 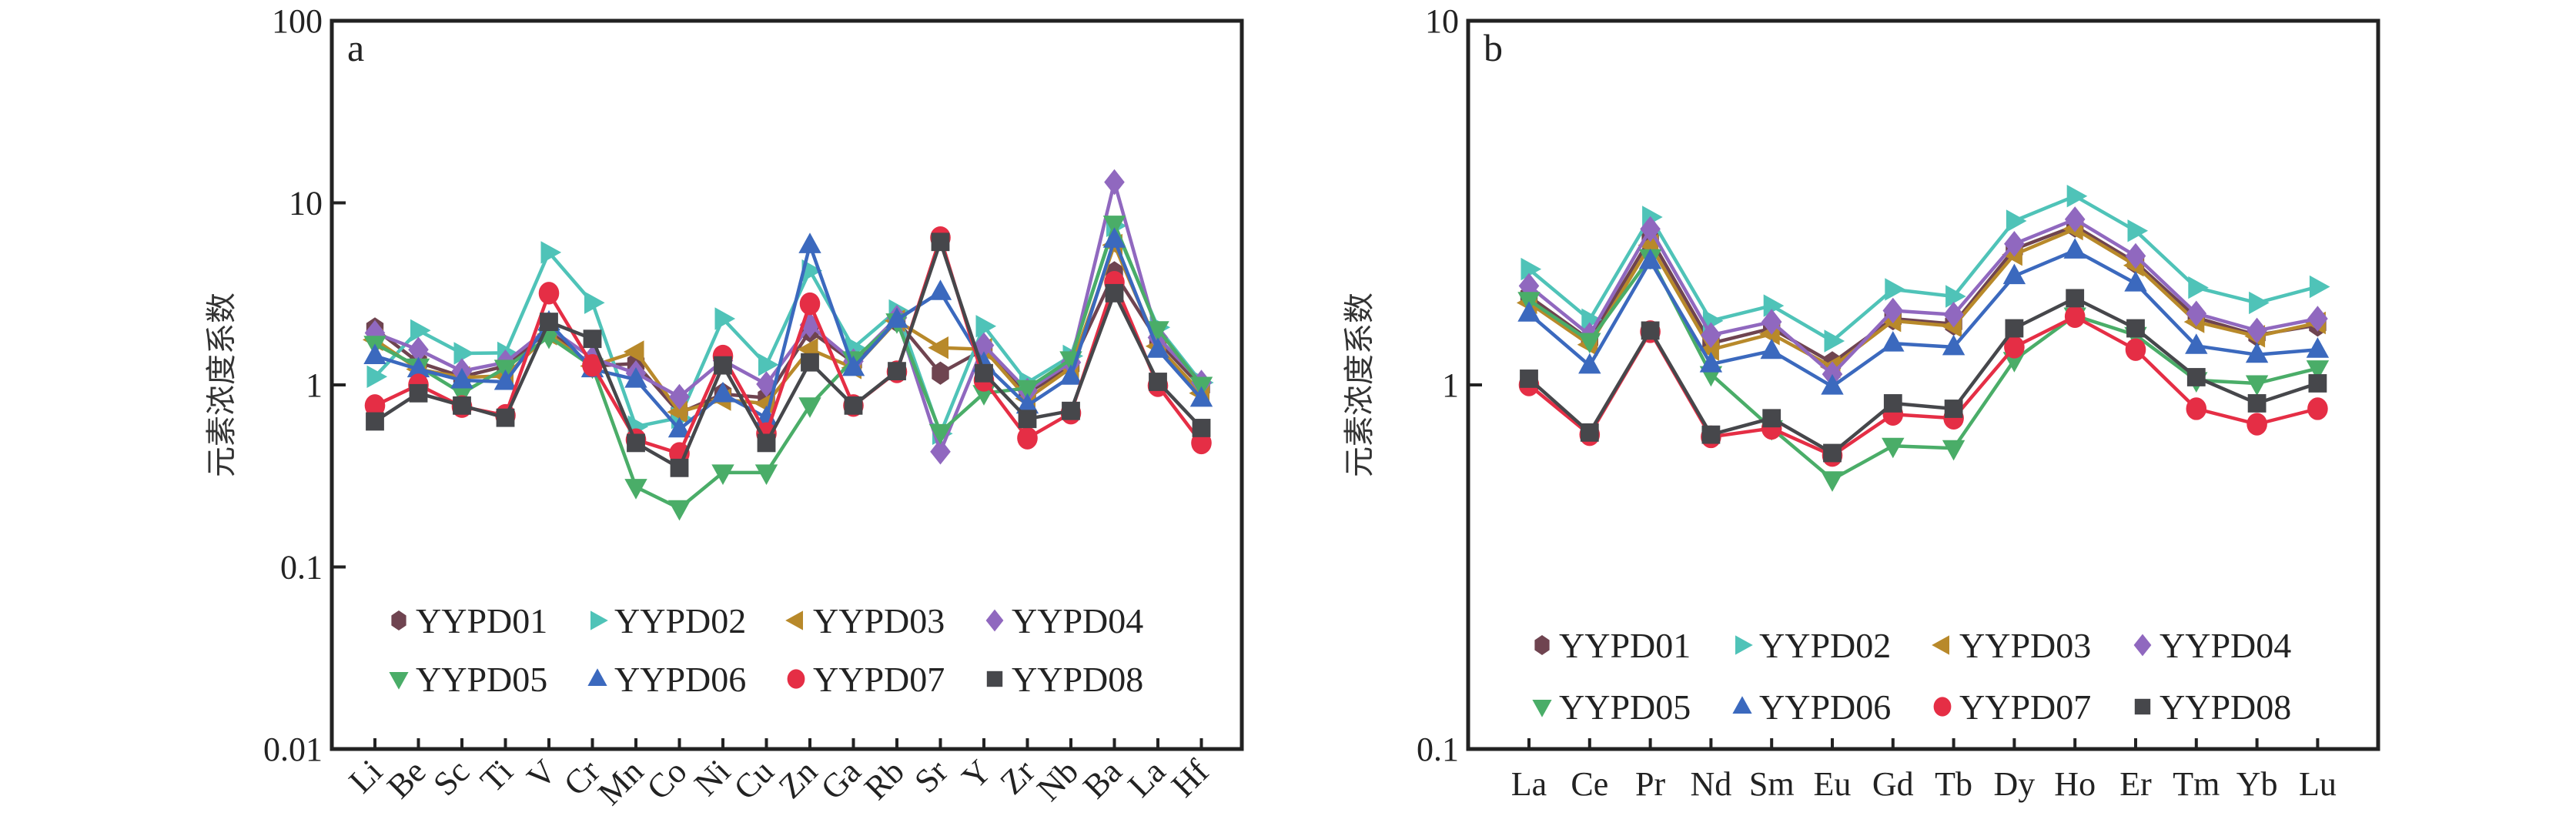 I want to click on x-tick-label: Y, so click(x=977, y=774).